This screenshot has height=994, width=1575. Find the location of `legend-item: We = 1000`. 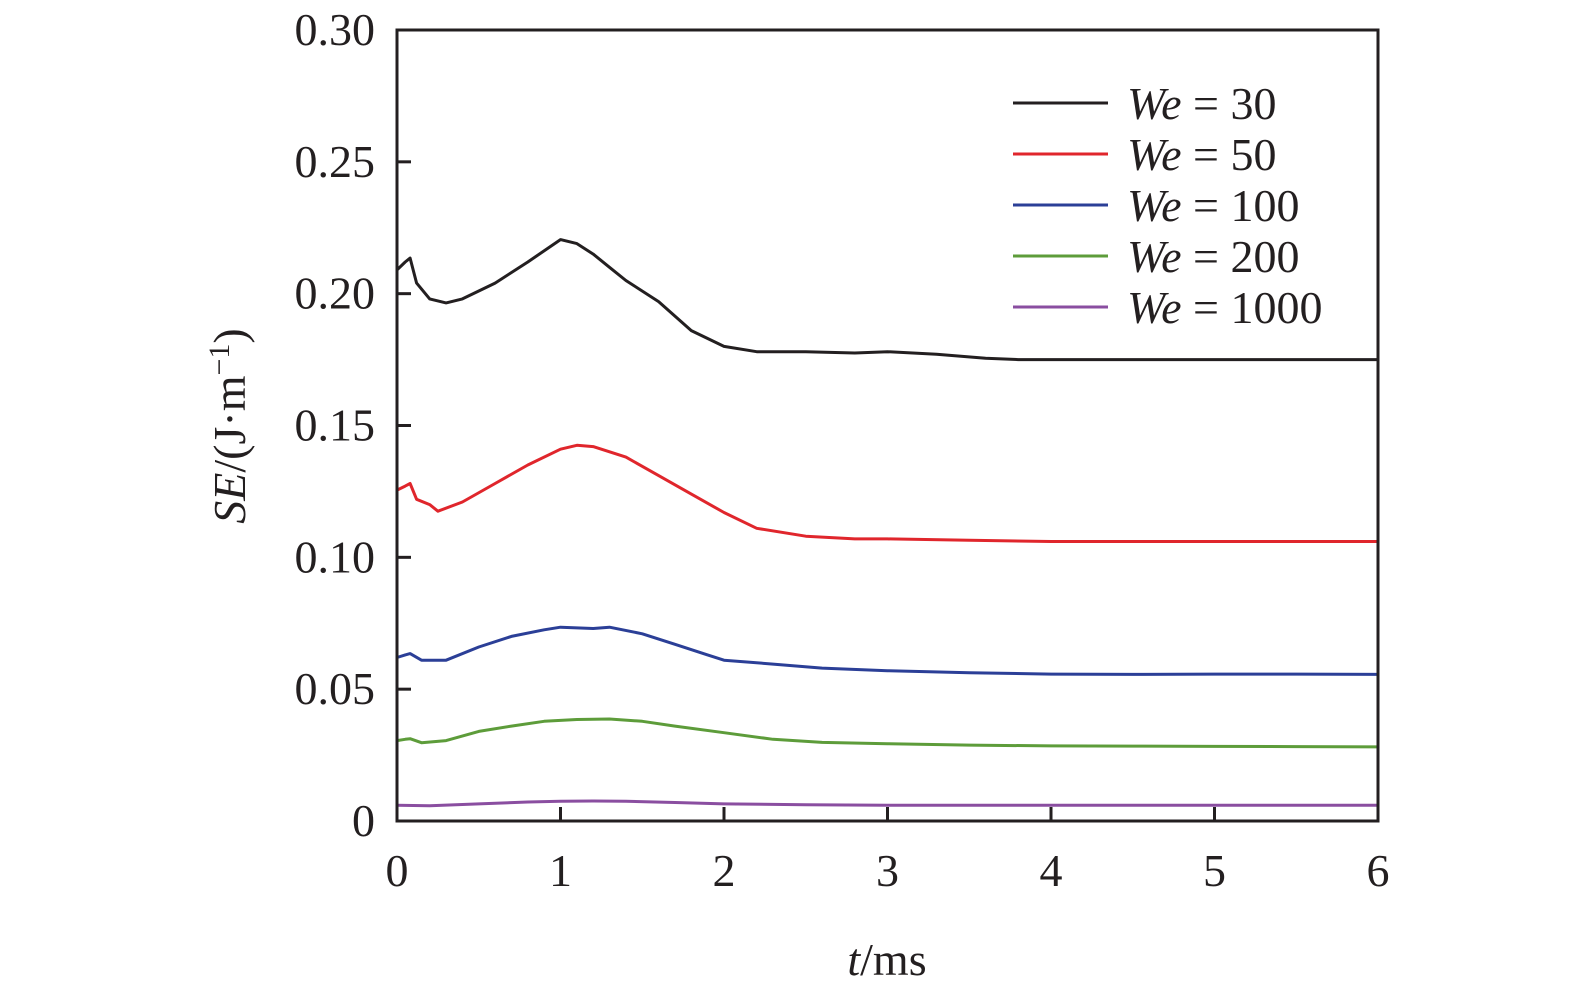

legend-item: We = 1000 is located at coordinates (1167, 307).